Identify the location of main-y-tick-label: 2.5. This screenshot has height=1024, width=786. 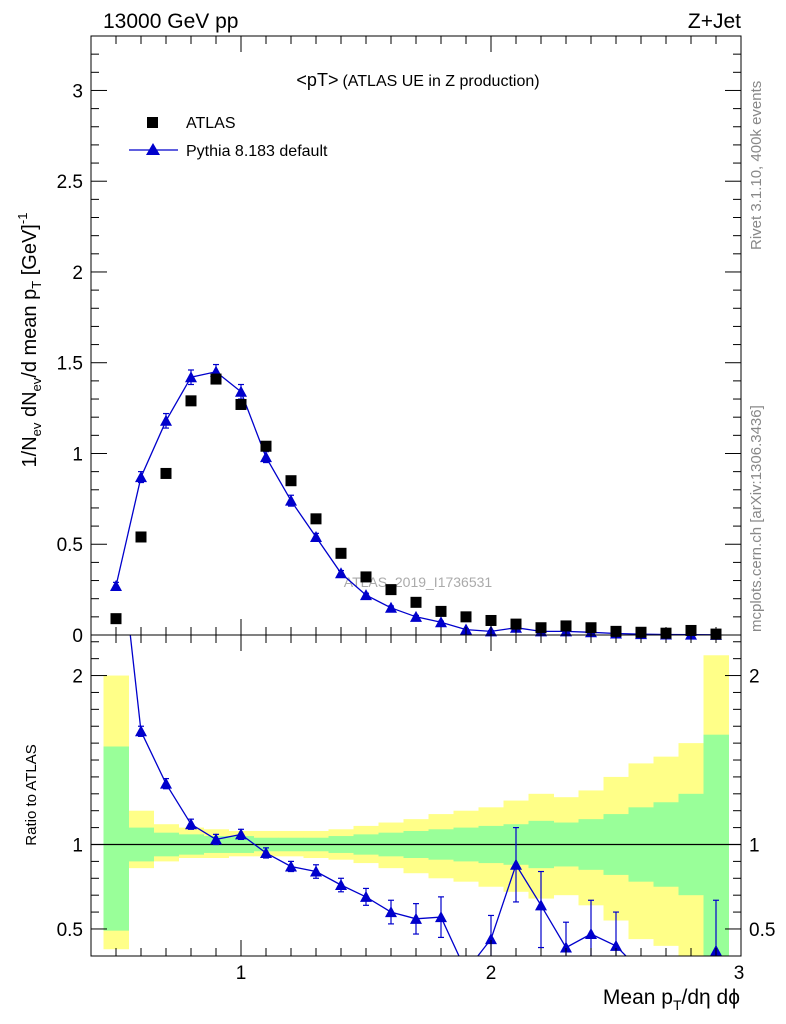
(70, 182).